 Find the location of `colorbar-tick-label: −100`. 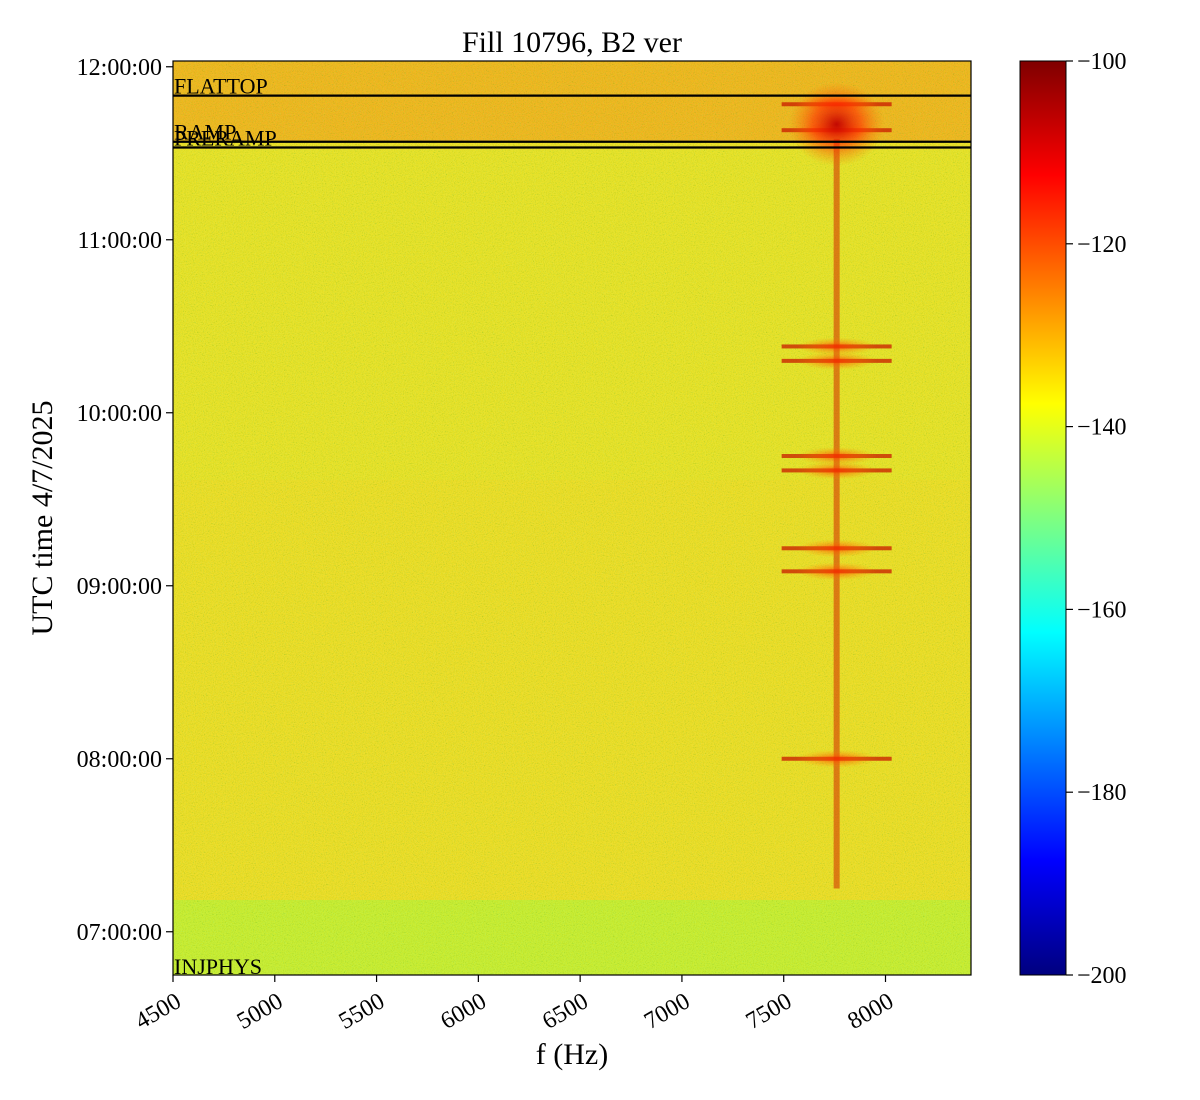

colorbar-tick-label: −100 is located at coordinates (1102, 62).